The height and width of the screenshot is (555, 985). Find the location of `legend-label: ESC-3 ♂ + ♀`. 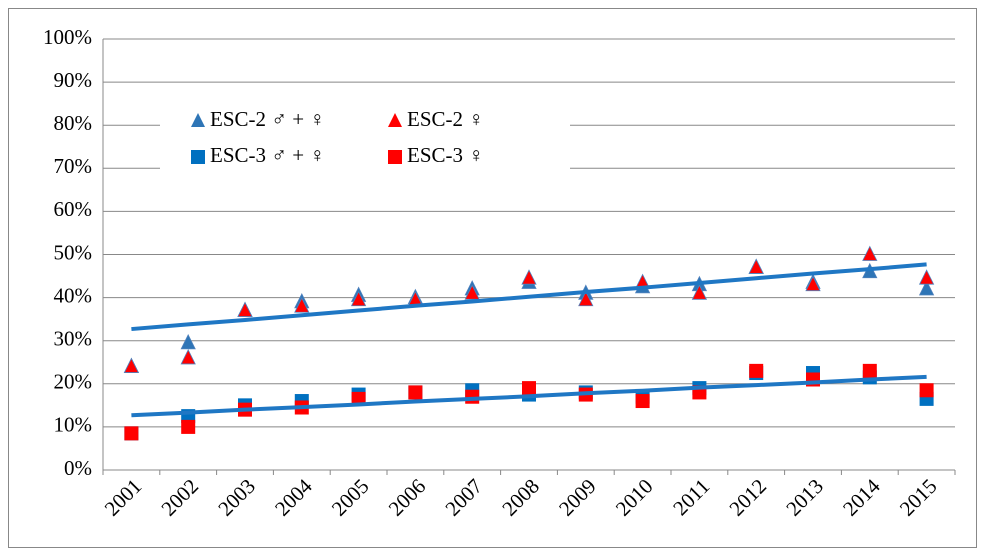

legend-label: ESC-3 ♂ + ♀ is located at coordinates (267, 155).